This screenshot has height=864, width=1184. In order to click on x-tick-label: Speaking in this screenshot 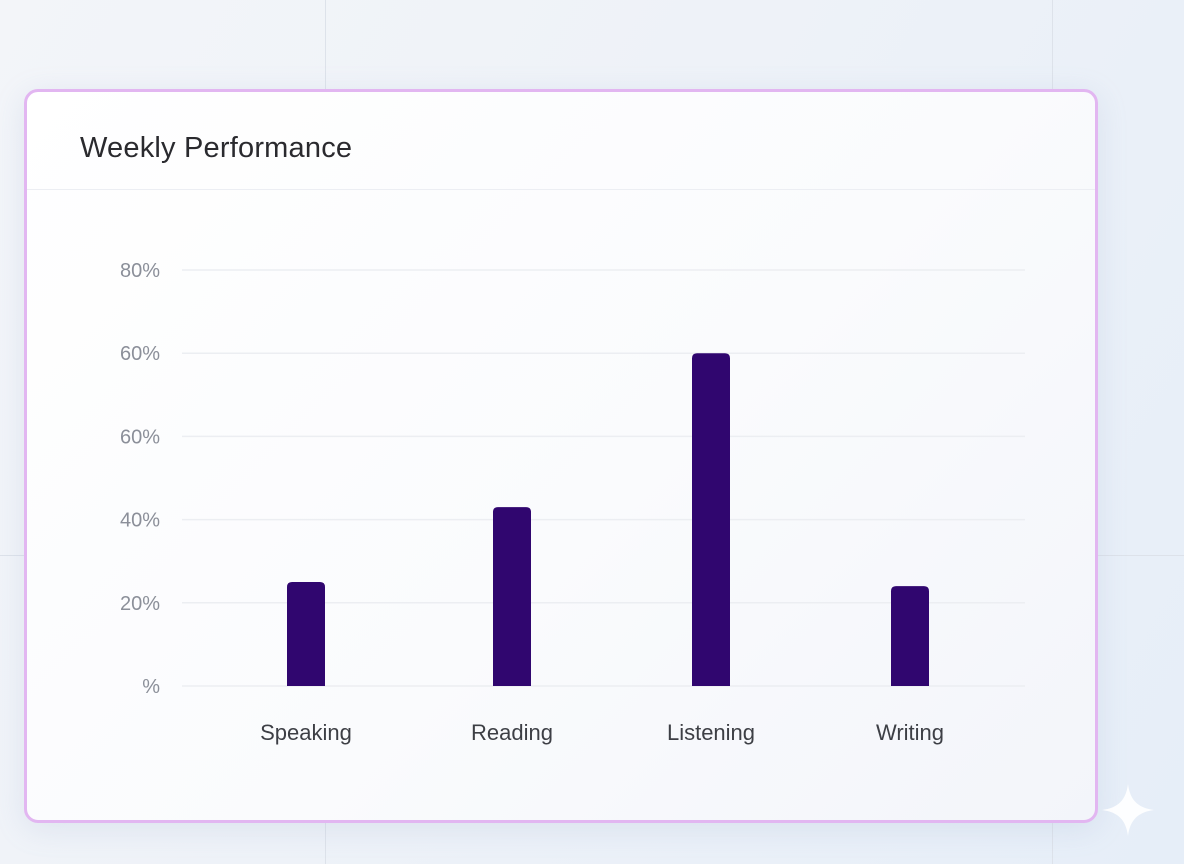, I will do `click(306, 732)`.